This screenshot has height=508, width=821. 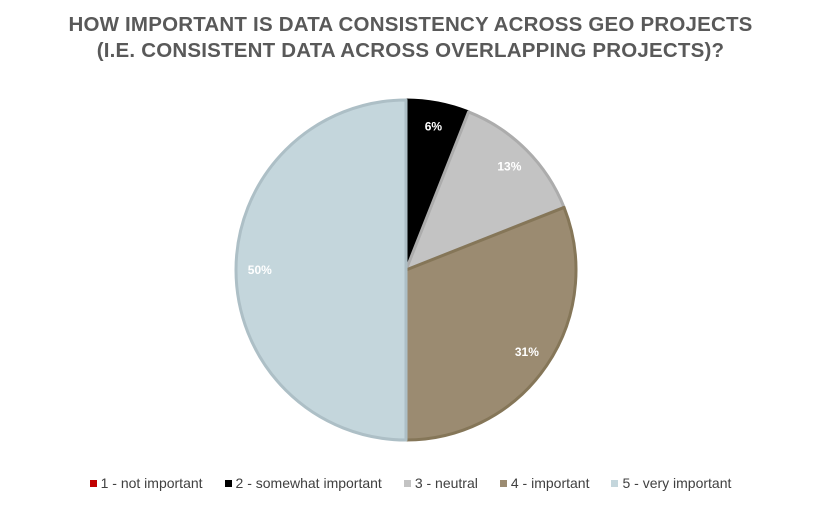 I want to click on legend-label-5: 5 - very important, so click(x=677, y=483).